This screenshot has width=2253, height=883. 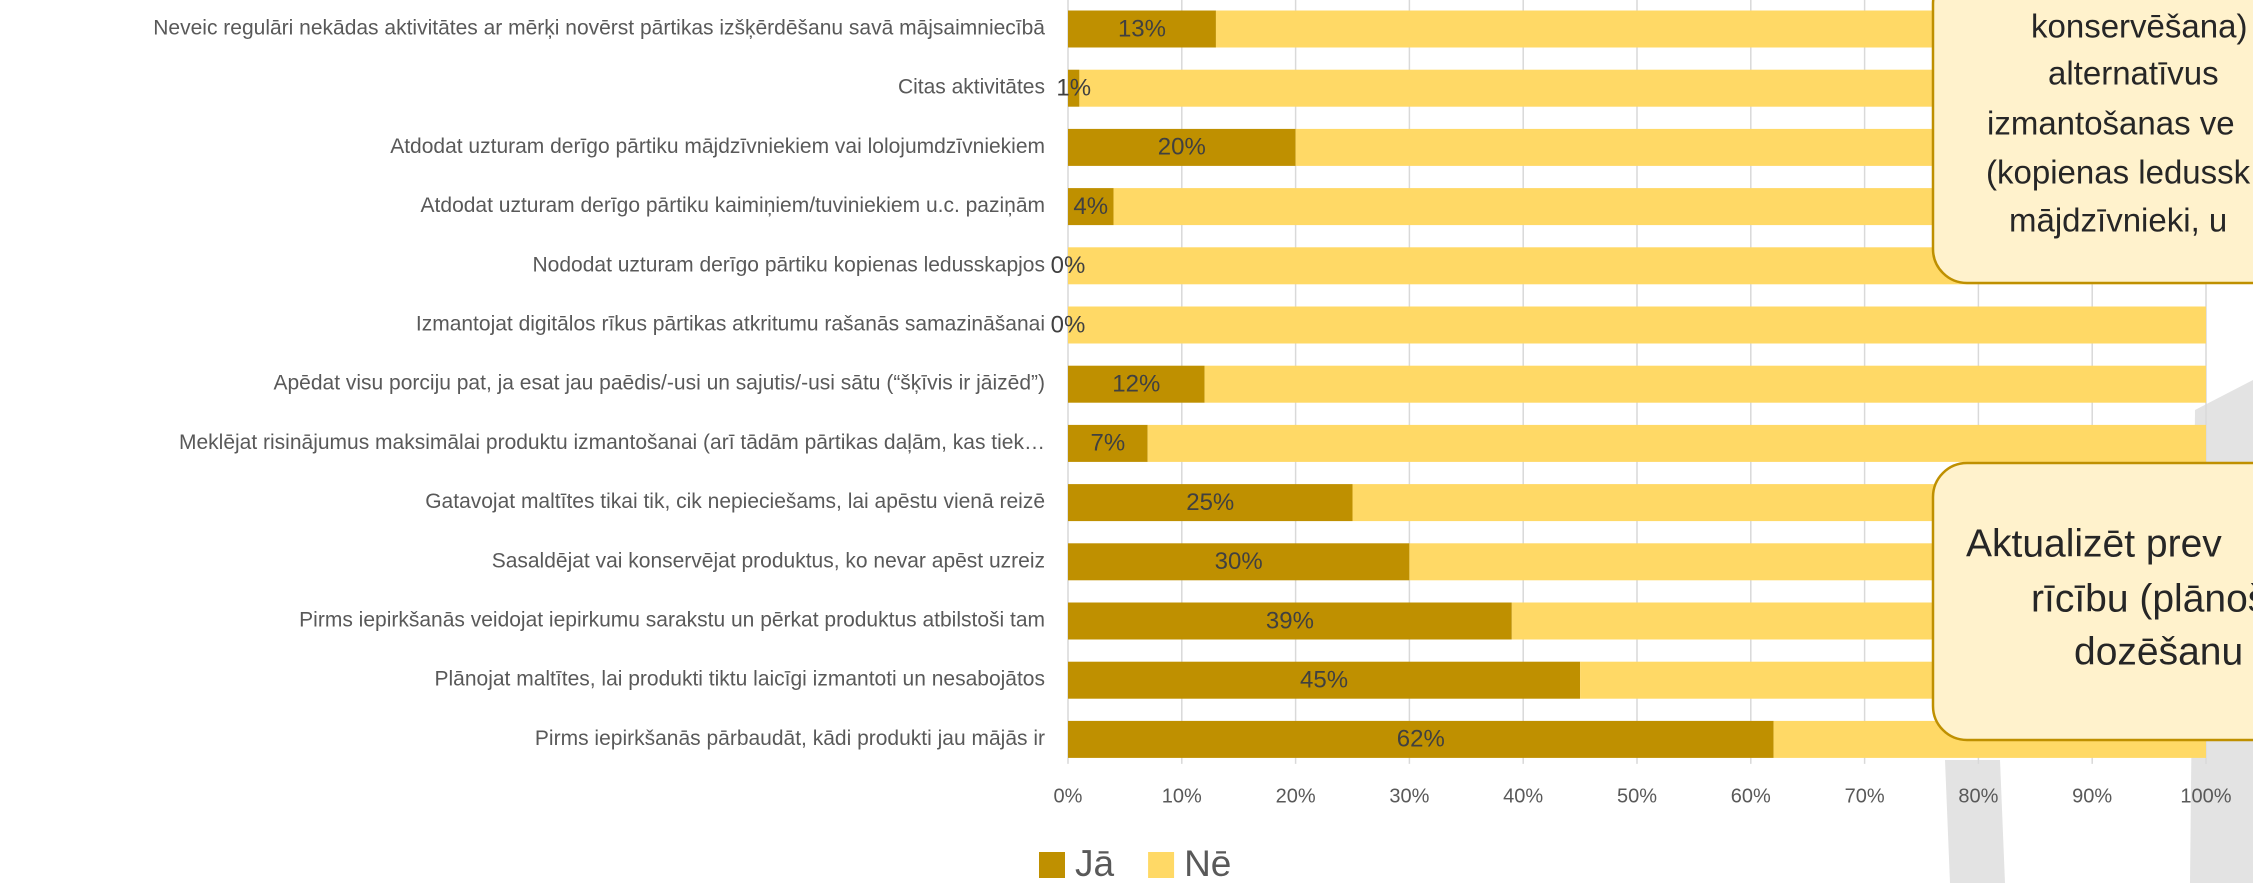 I want to click on data-label: 39%, so click(x=1290, y=620).